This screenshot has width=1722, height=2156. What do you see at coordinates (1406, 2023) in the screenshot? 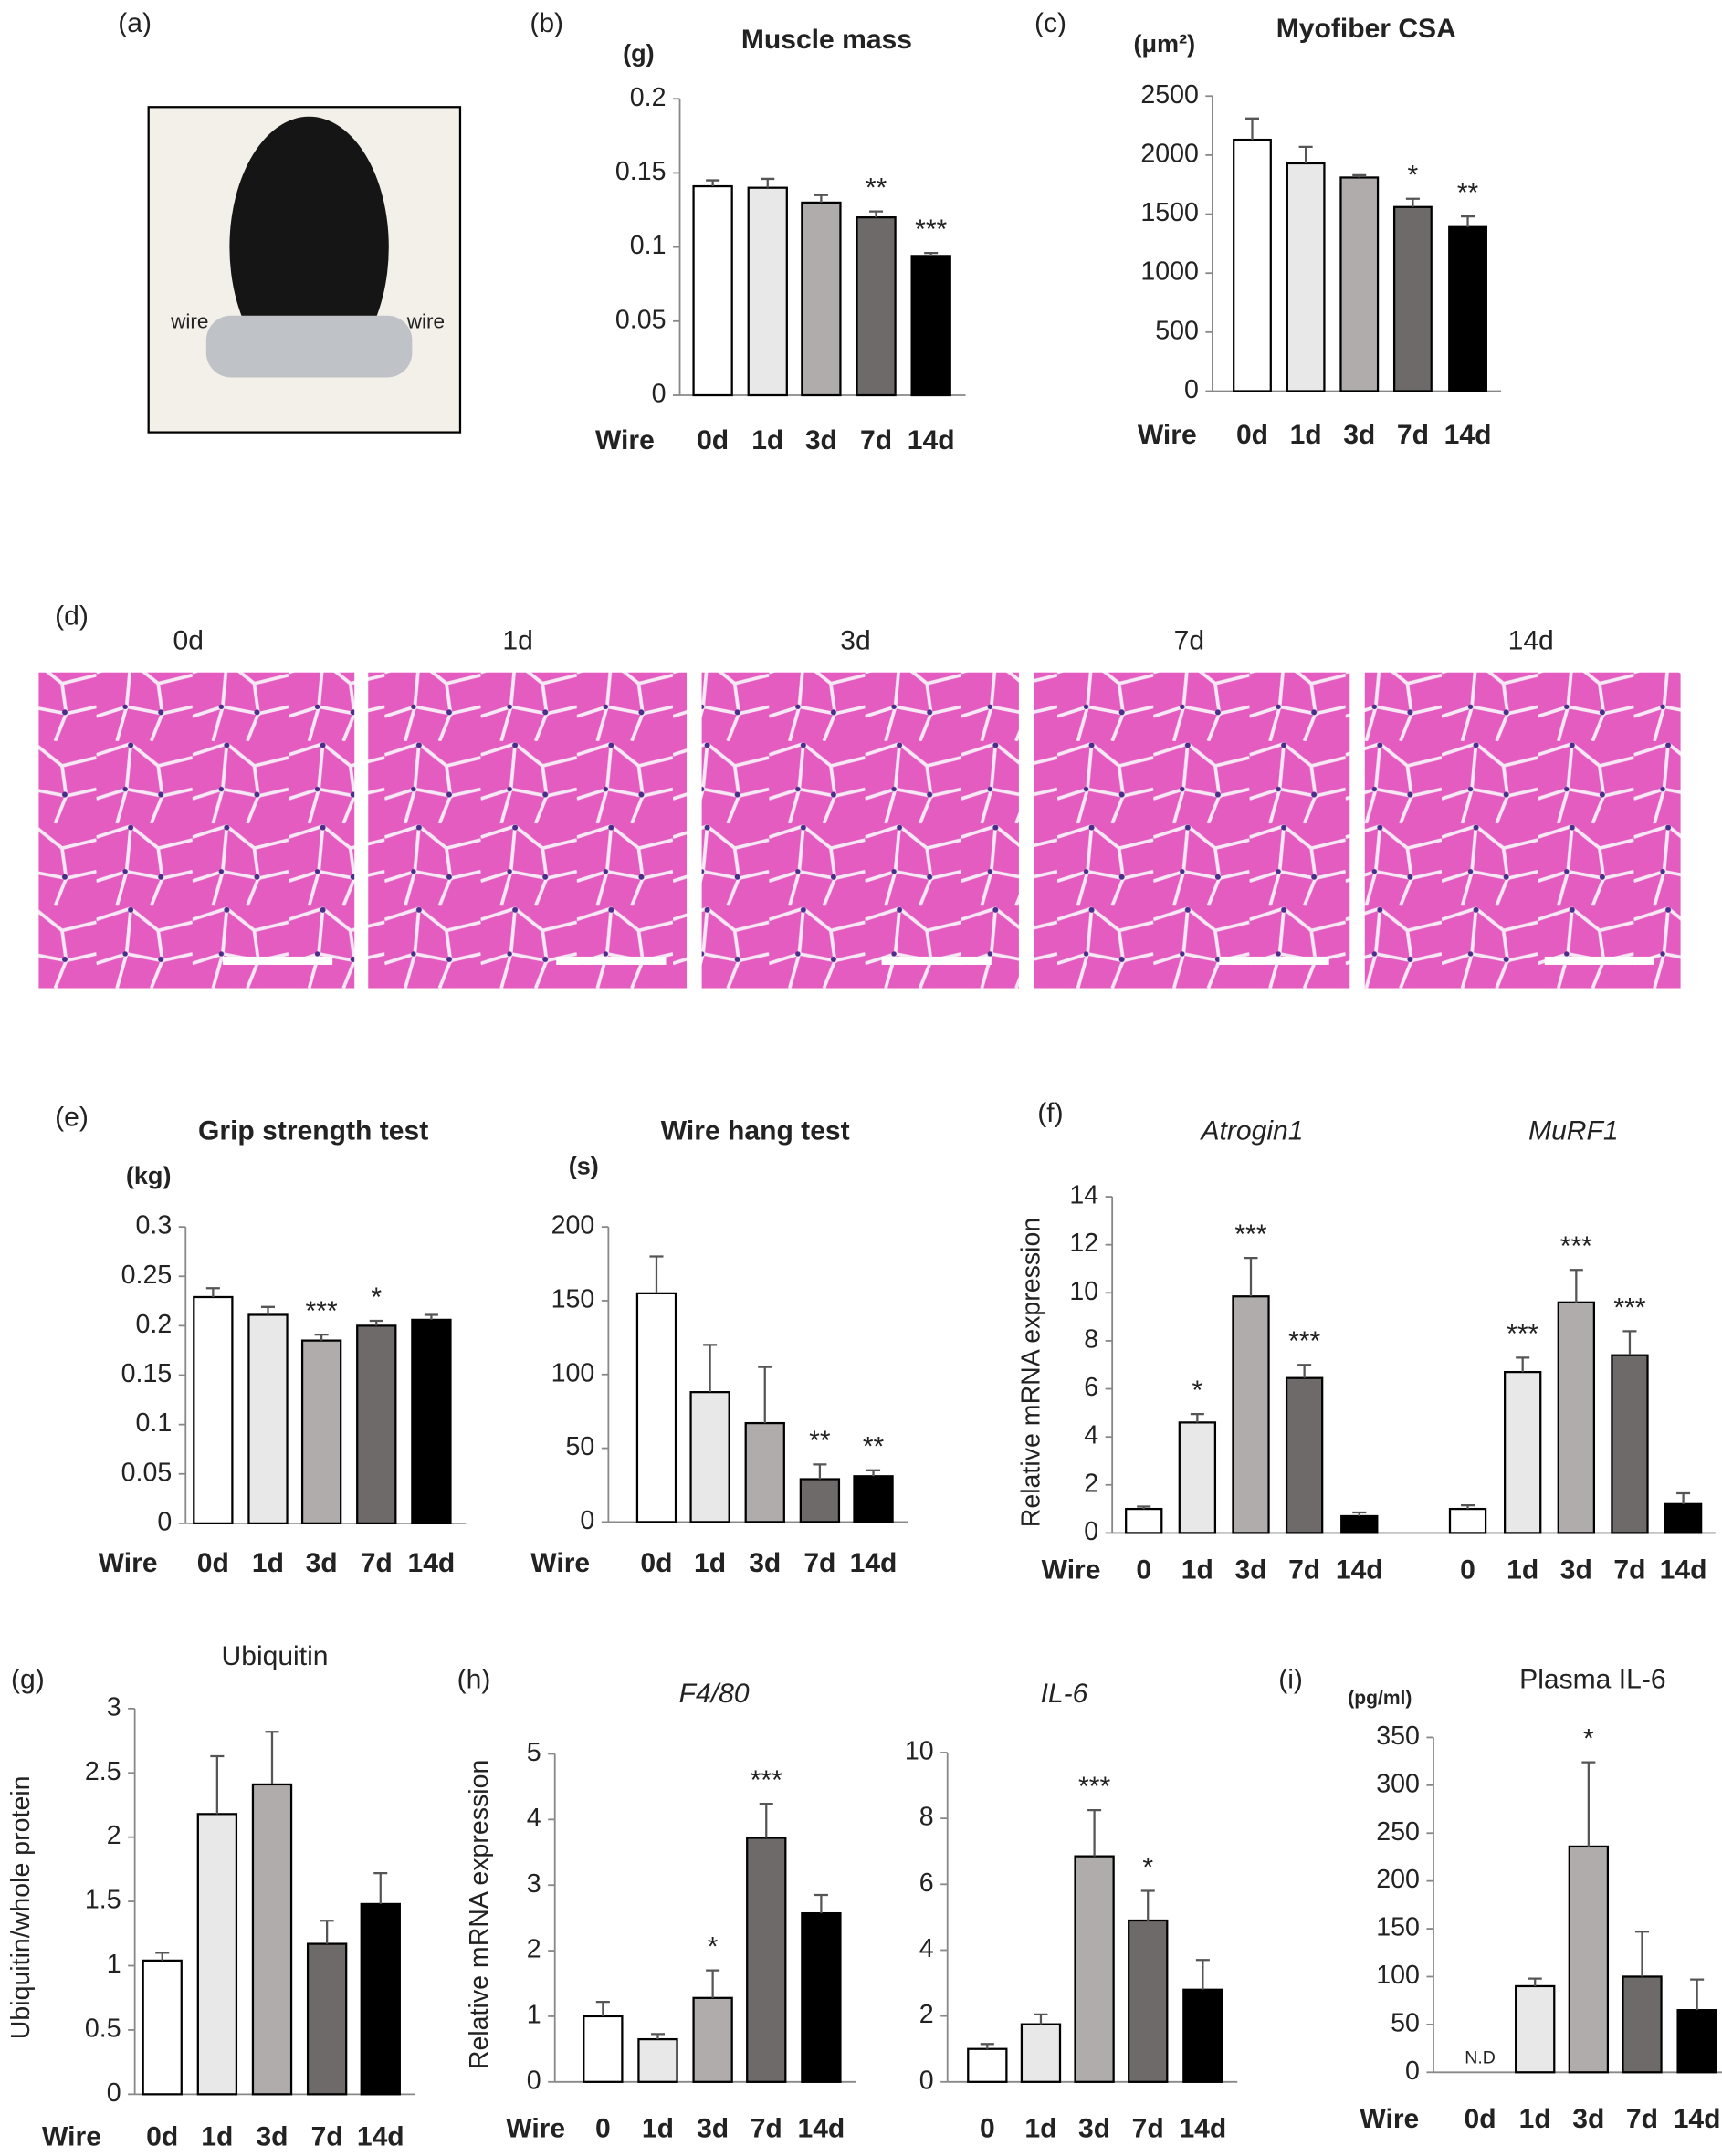
I see `y-tick-label: 50` at bounding box center [1406, 2023].